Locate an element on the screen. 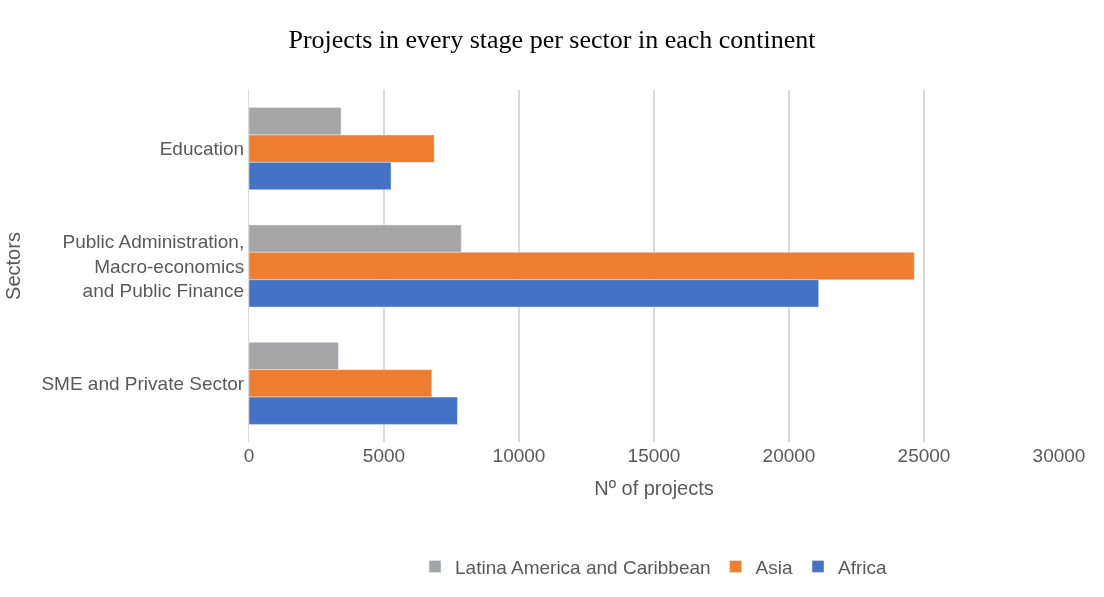  x-axis-title: Nº of projects is located at coordinates (654, 487).